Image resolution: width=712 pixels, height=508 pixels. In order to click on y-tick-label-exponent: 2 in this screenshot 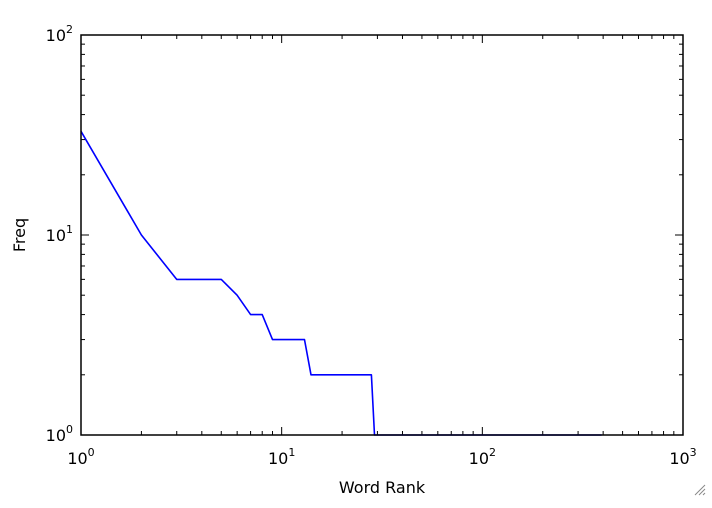, I will do `click(69, 29)`.